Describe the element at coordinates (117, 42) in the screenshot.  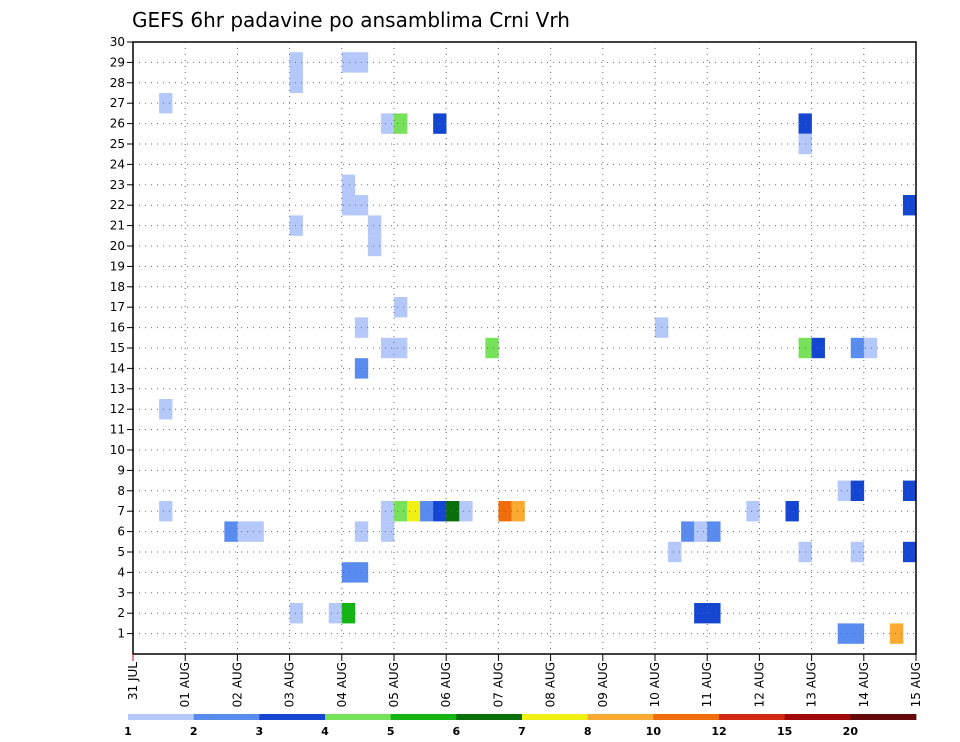
I see `y-tick-label: 30` at that location.